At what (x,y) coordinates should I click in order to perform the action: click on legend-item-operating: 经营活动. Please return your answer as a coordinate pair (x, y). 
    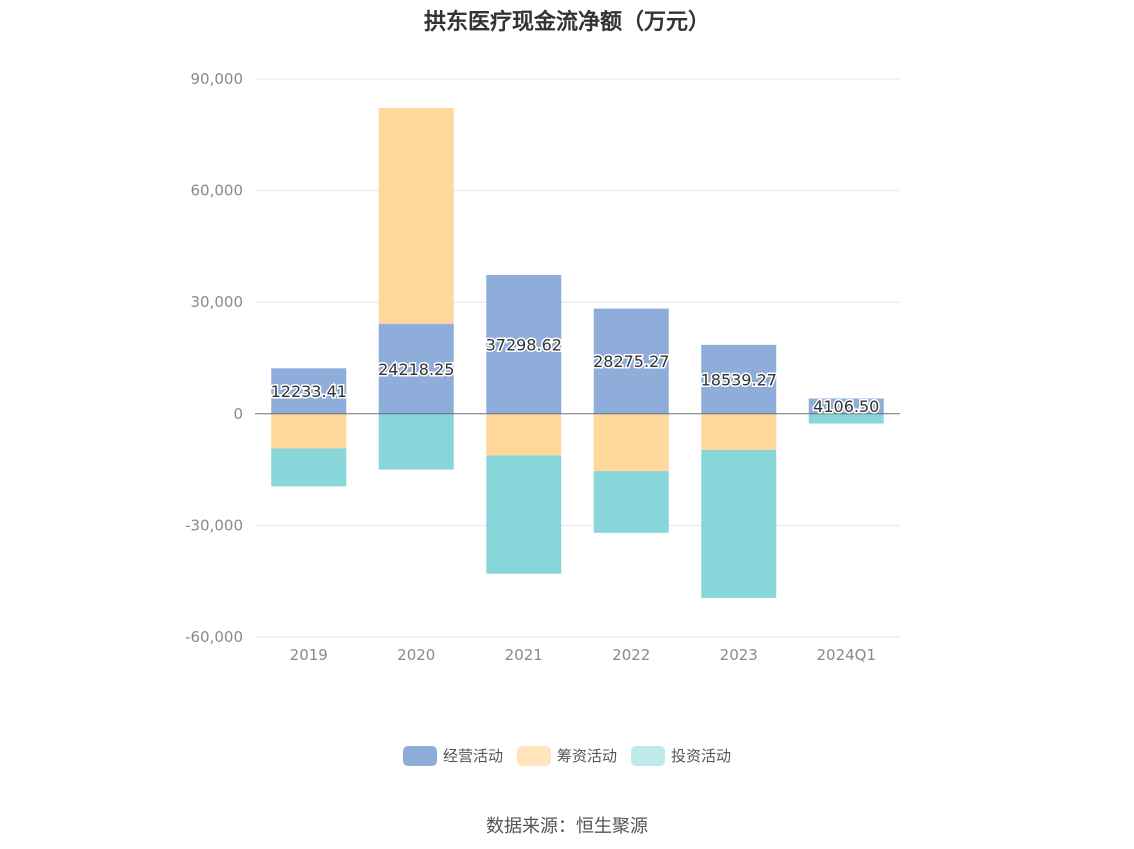
    Looking at the image, I should click on (452, 755).